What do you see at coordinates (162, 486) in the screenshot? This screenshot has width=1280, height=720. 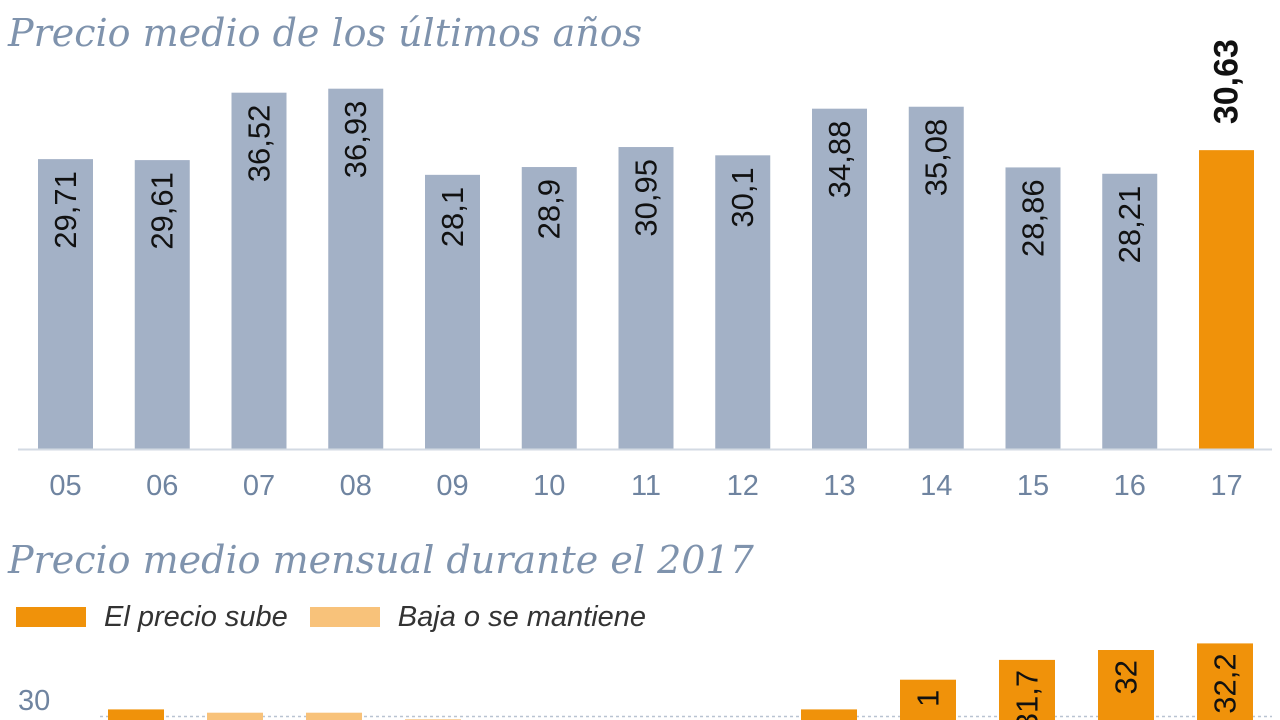 I see `x-tick-label: 06` at bounding box center [162, 486].